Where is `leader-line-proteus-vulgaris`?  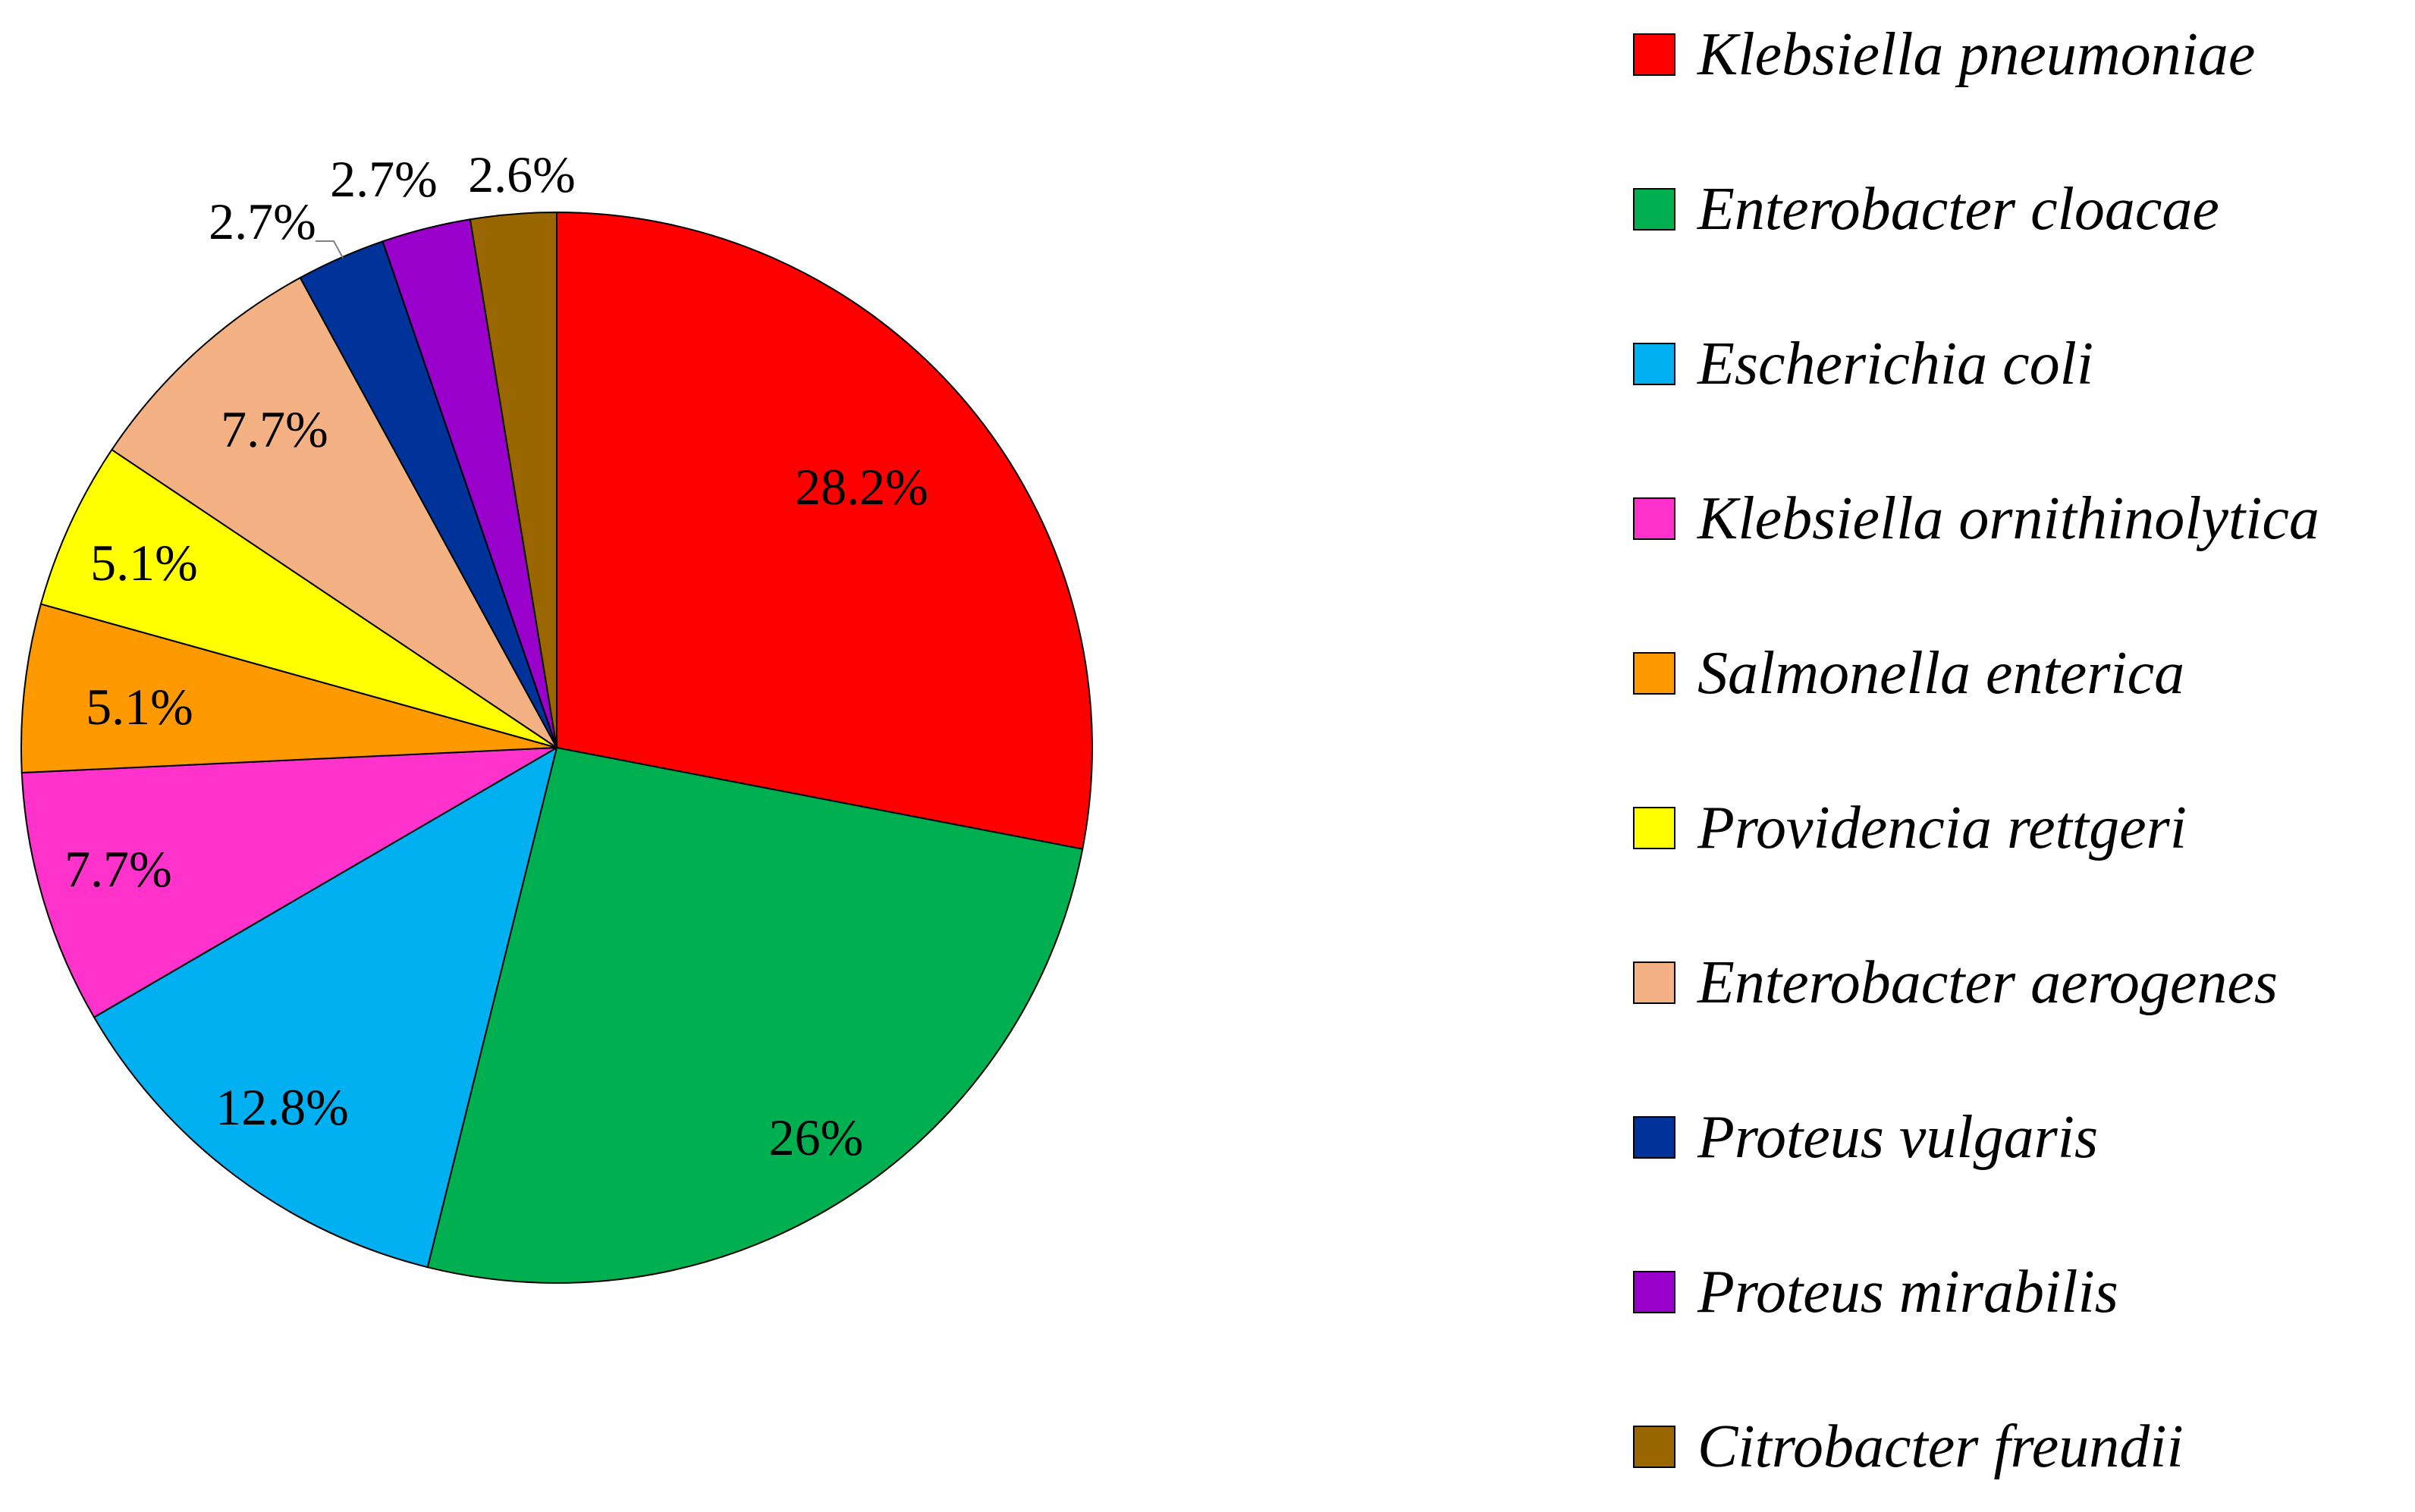 leader-line-proteus-vulgaris is located at coordinates (330, 249).